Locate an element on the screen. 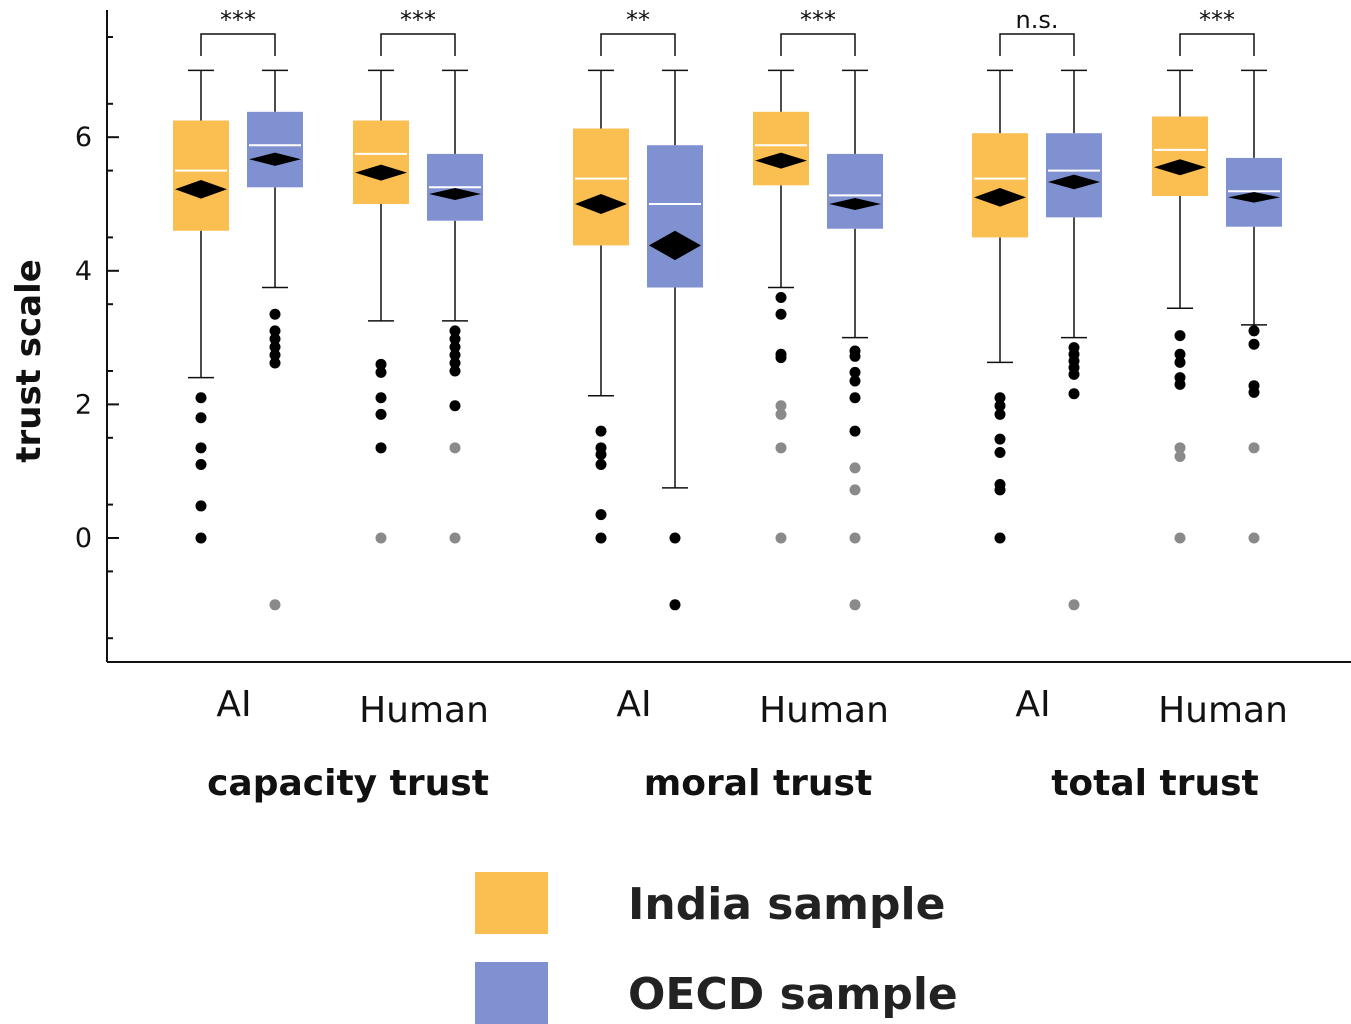  y-tick-label: 6 is located at coordinates (83, 137).